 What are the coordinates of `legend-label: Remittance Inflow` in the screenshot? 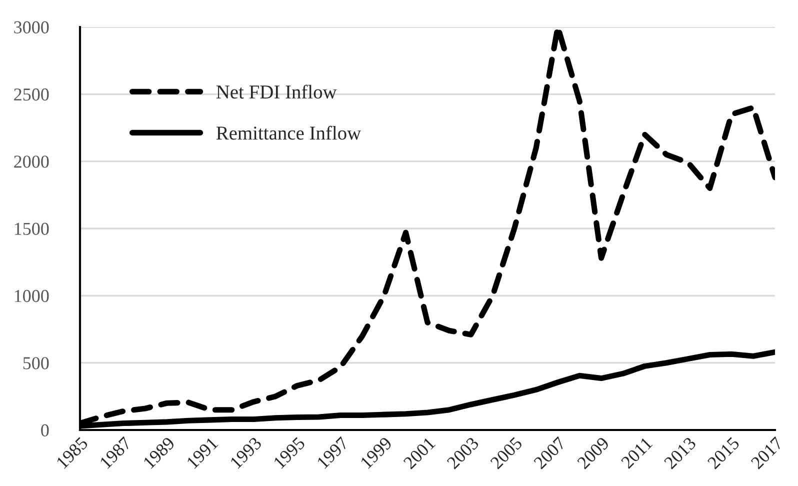 It's located at (289, 133).